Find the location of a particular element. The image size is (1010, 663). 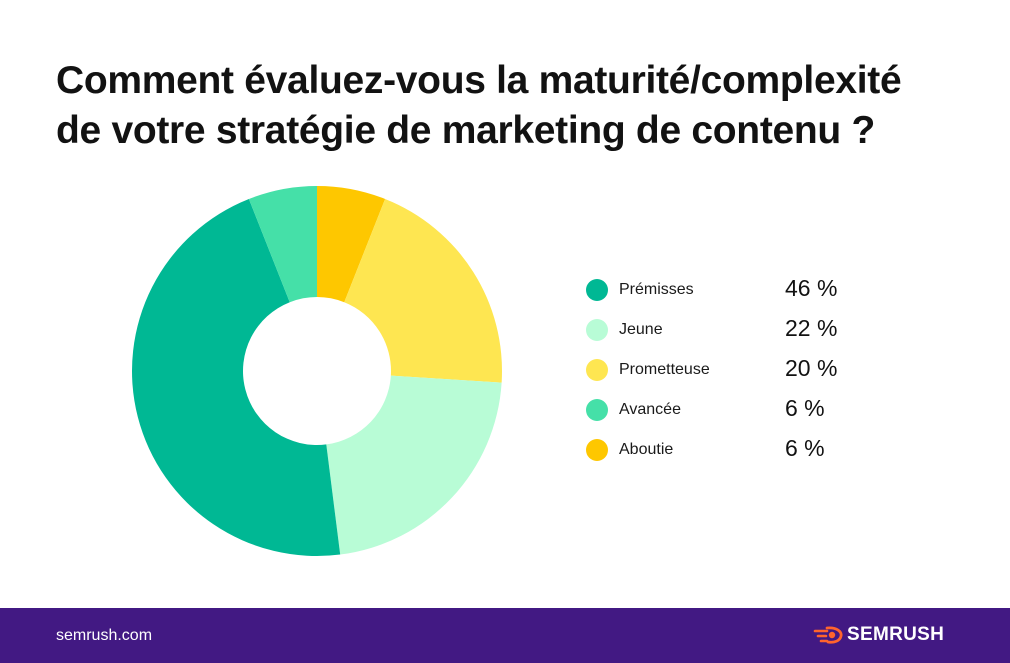

donut-slice-jeune is located at coordinates (414, 465).